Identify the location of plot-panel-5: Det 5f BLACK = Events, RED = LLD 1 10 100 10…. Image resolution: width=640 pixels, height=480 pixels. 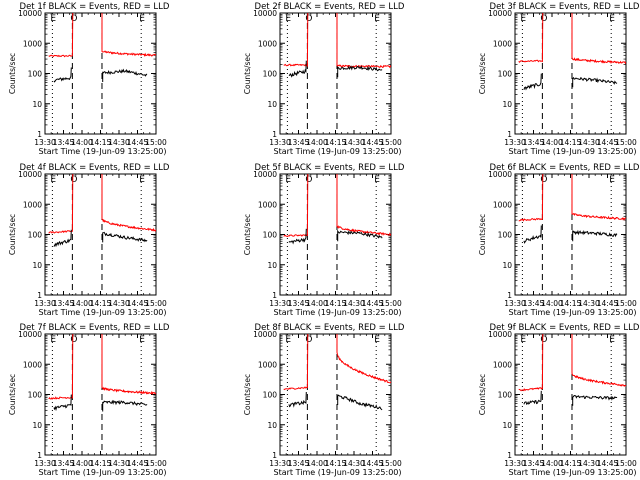
(324, 240).